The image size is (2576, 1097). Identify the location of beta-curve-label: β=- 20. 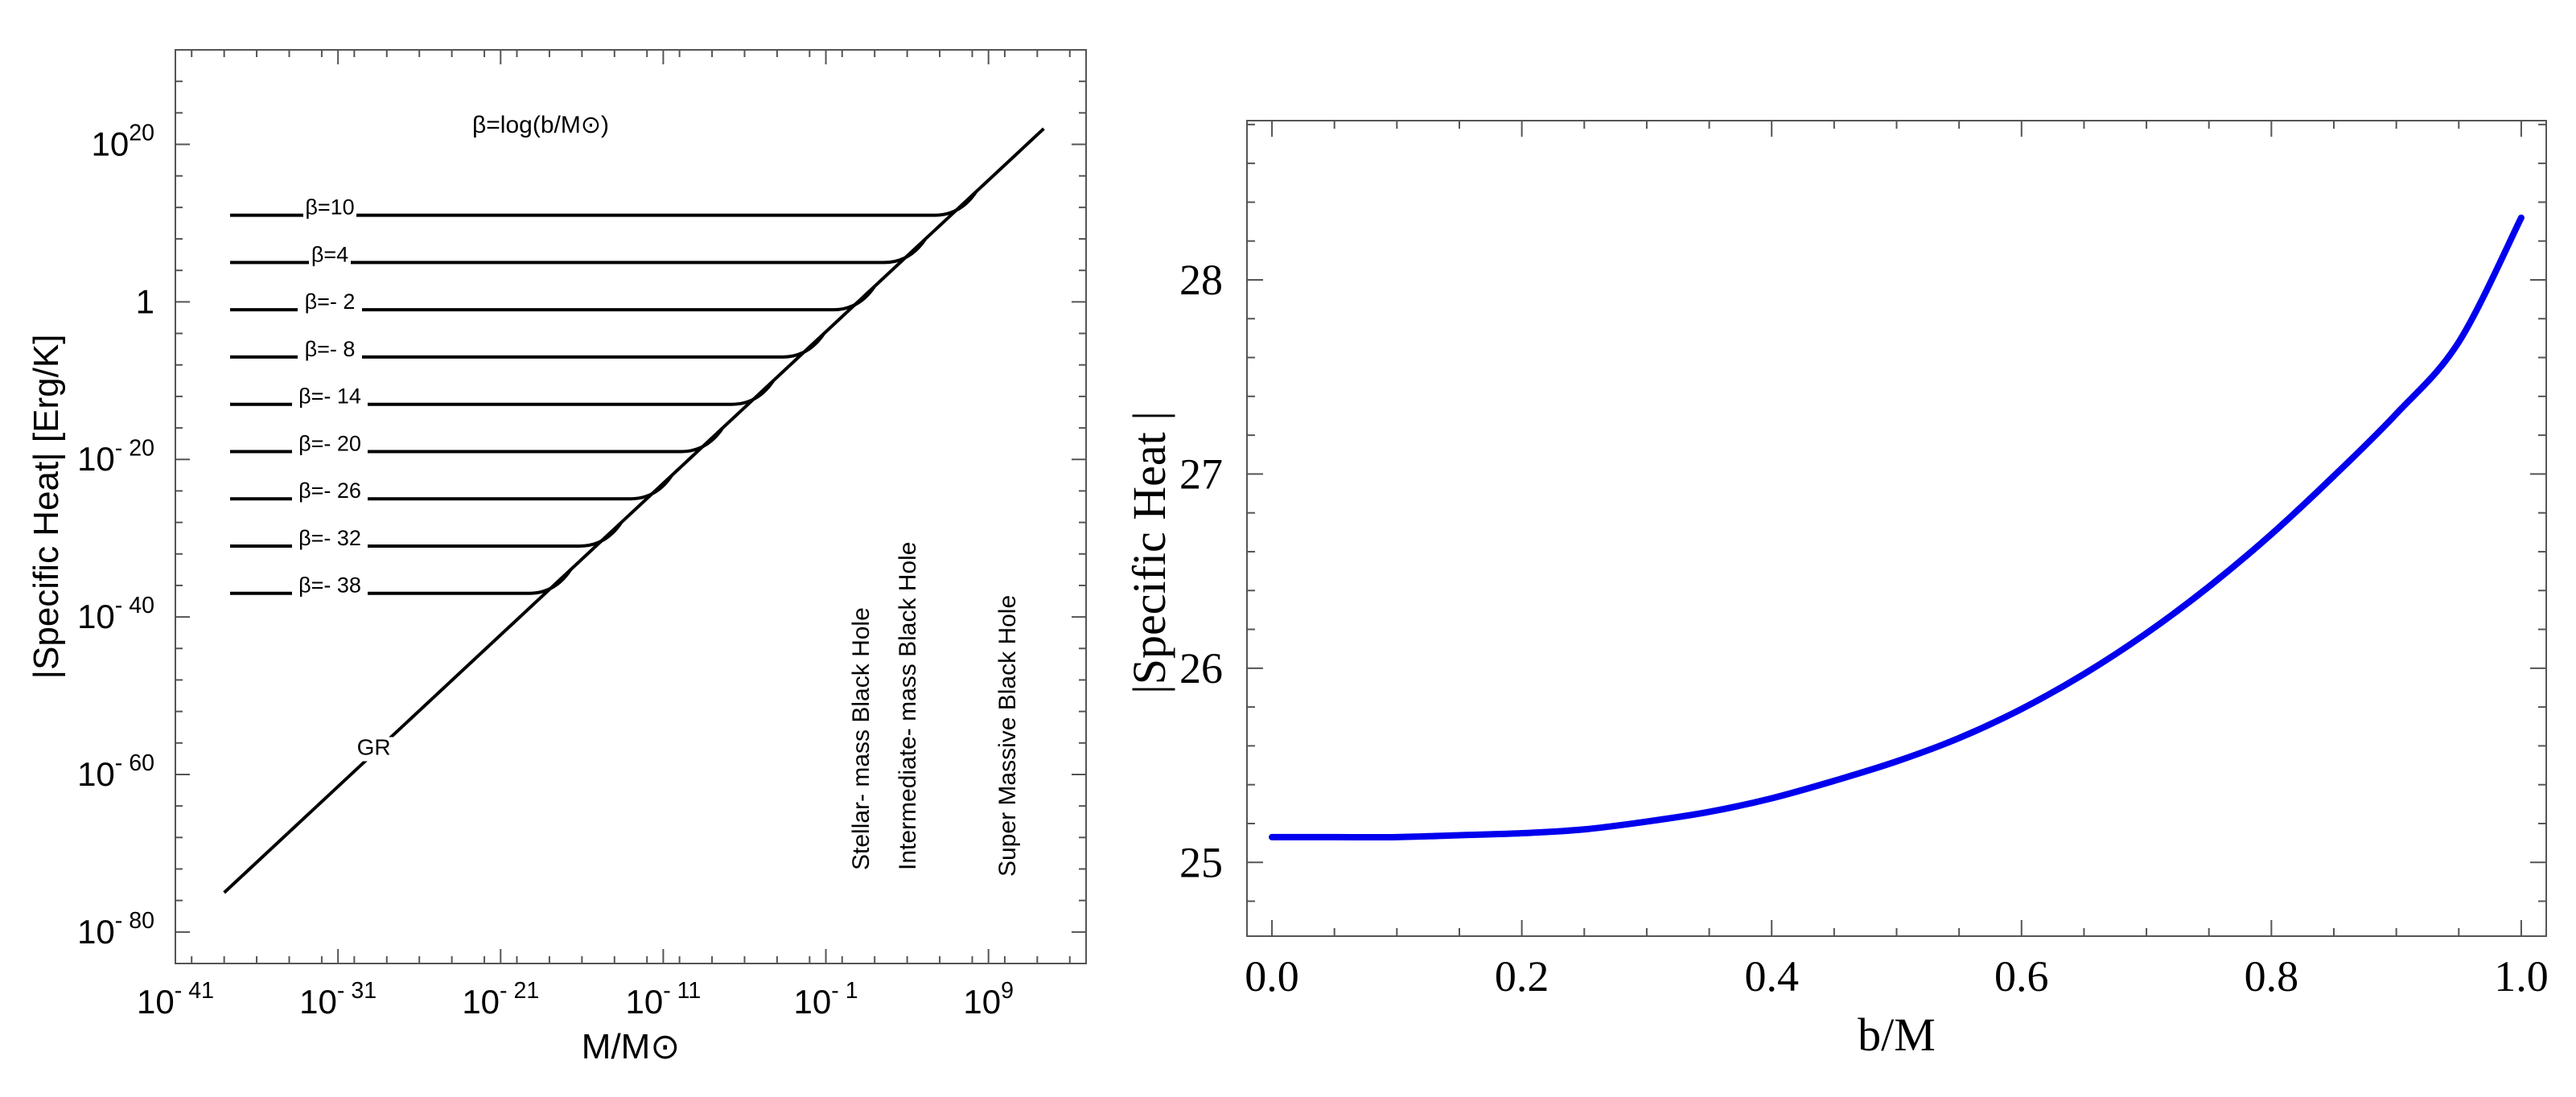
(329, 443).